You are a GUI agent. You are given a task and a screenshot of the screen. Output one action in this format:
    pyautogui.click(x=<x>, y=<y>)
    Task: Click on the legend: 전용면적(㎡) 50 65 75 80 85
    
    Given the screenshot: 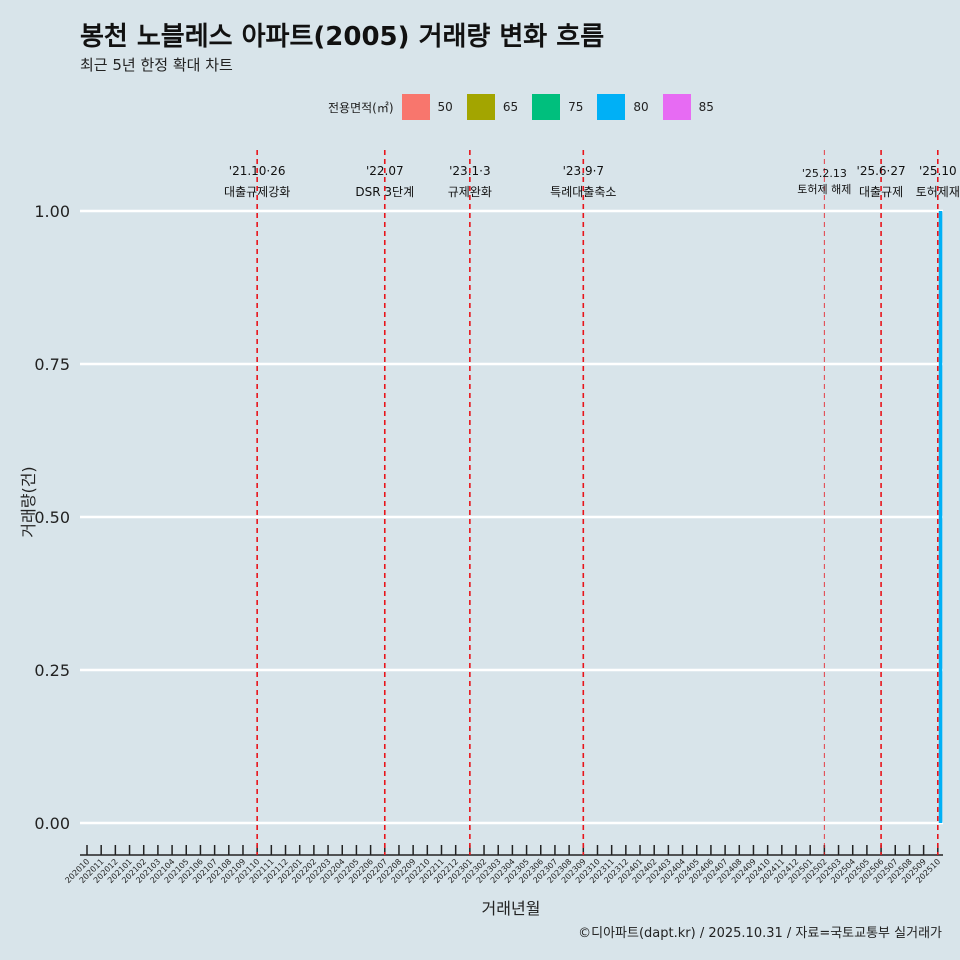 What is the action you would take?
    pyautogui.click(x=528, y=107)
    